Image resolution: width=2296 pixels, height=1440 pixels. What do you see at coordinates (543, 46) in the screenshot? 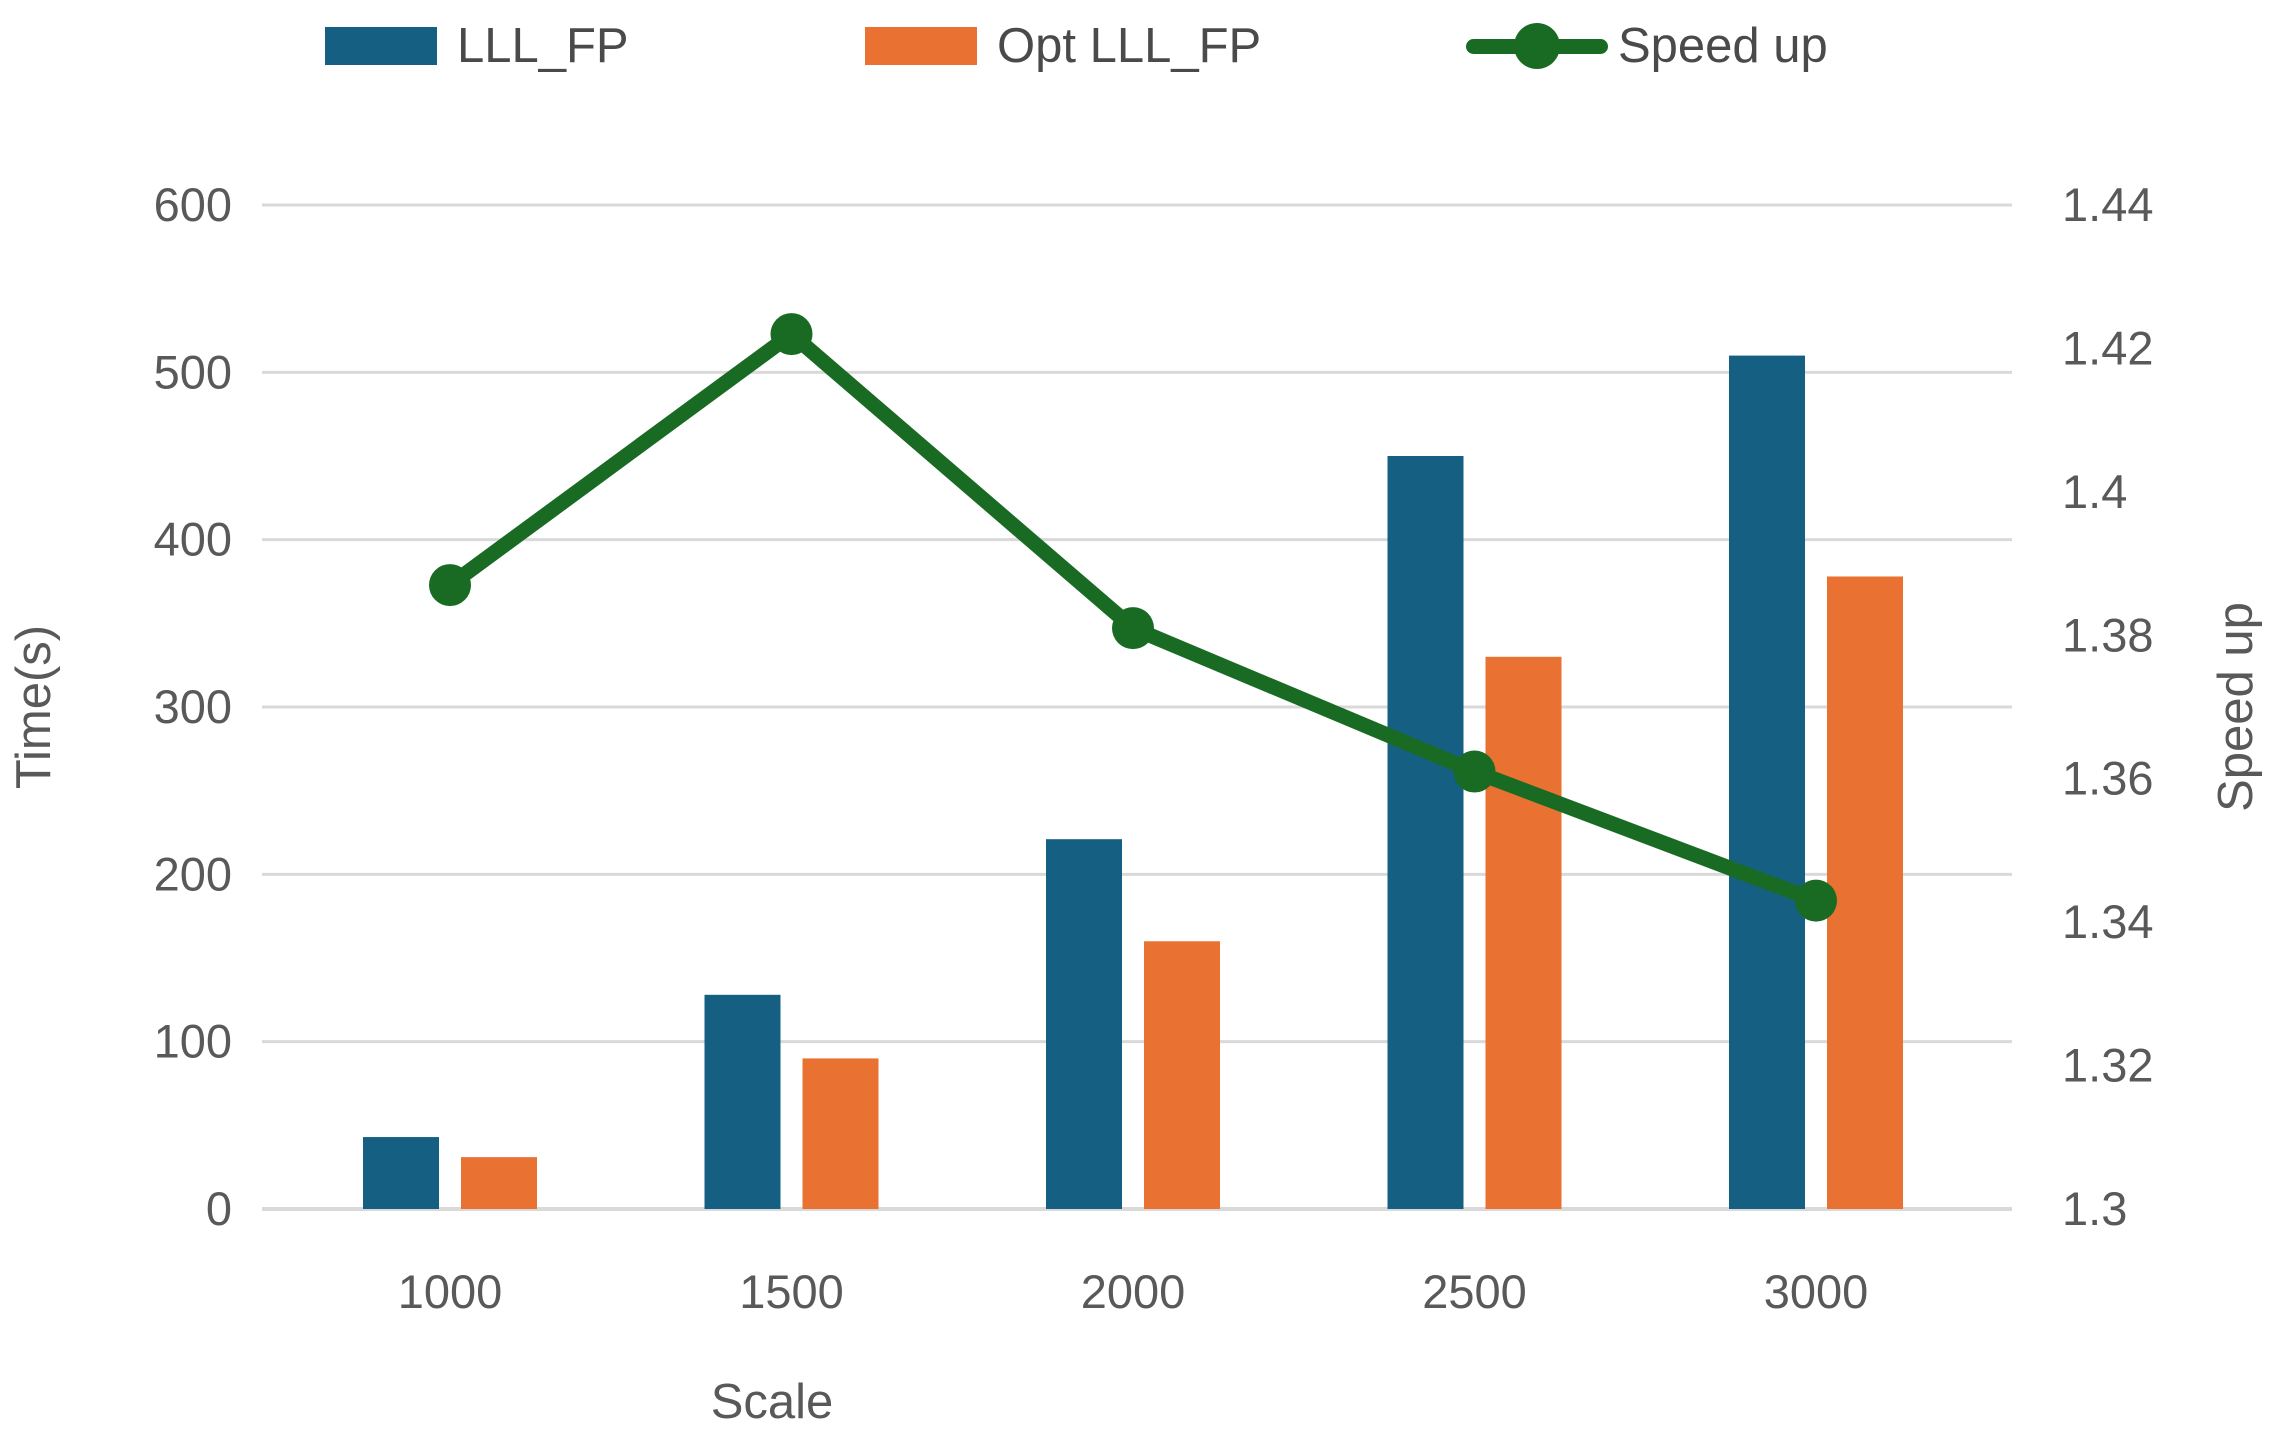
I see `legend-label-lll-fp: LLL_FP` at bounding box center [543, 46].